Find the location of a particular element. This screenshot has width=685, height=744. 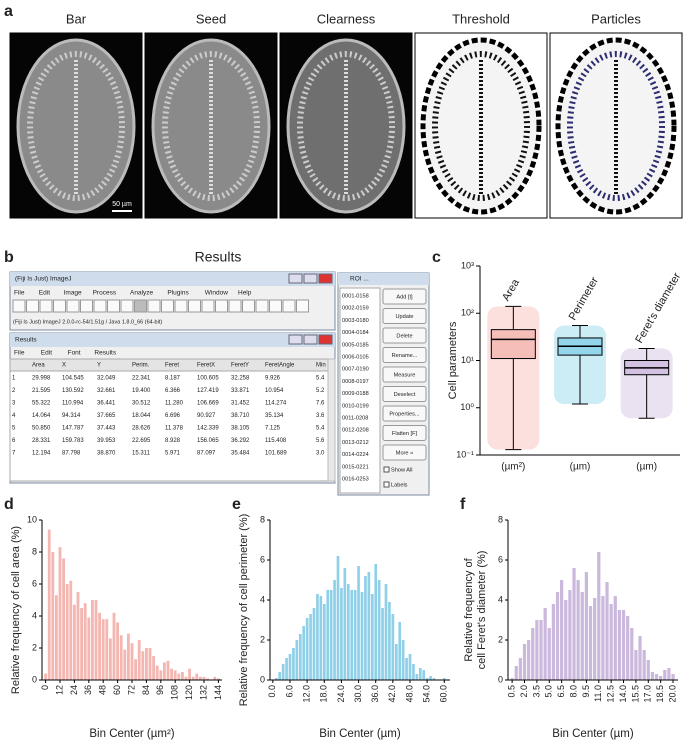

table-cell: 36.292 is located at coordinates (240, 441).